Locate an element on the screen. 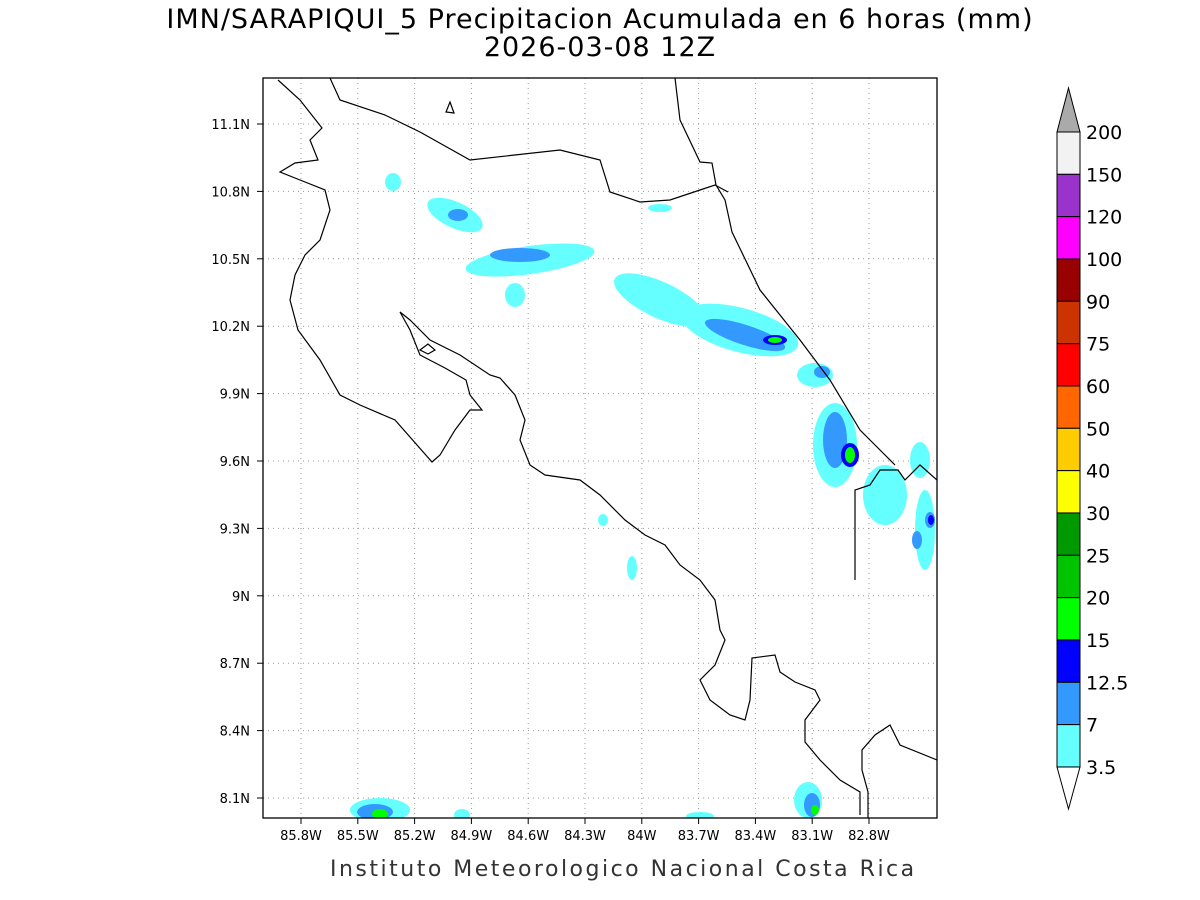 The height and width of the screenshot is (900, 1200). colorbar-over-triangle is located at coordinates (1068, 109).